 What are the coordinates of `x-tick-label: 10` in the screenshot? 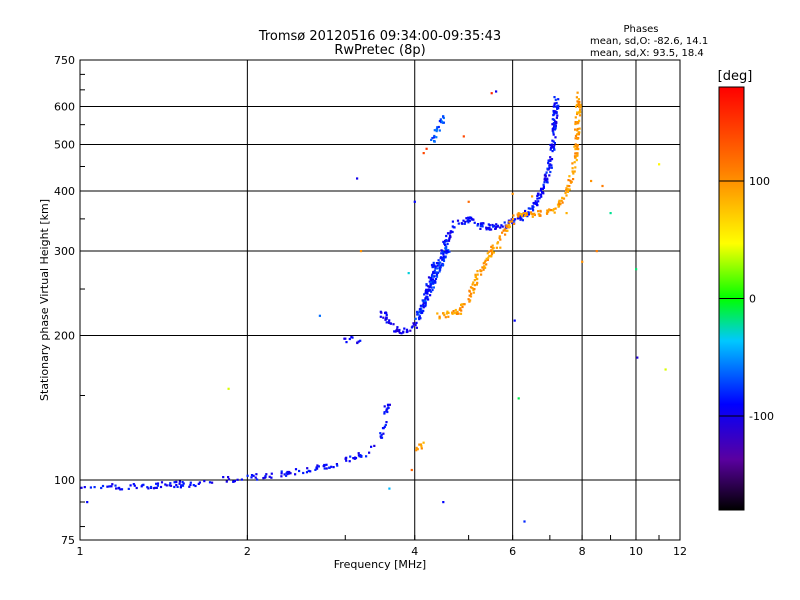 It's located at (636, 551).